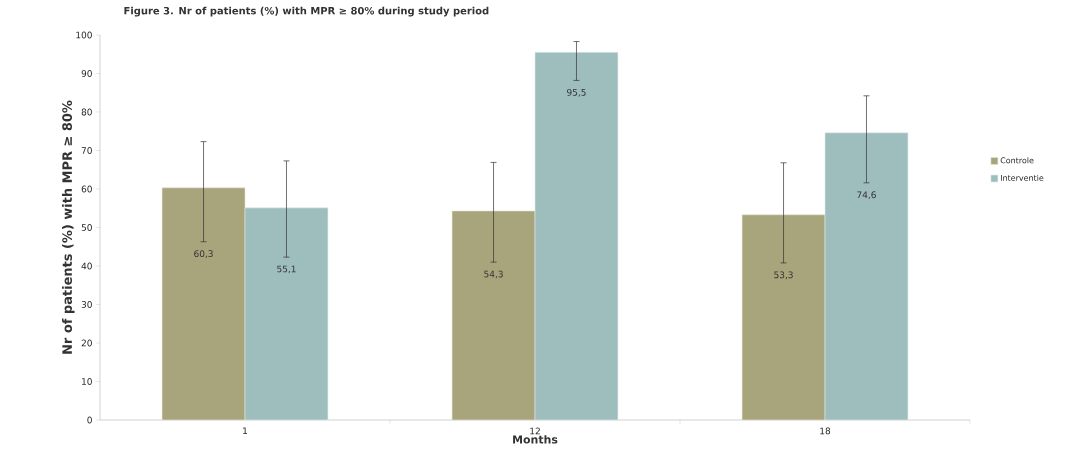  What do you see at coordinates (866, 195) in the screenshot?
I see `data-label: 74,6` at bounding box center [866, 195].